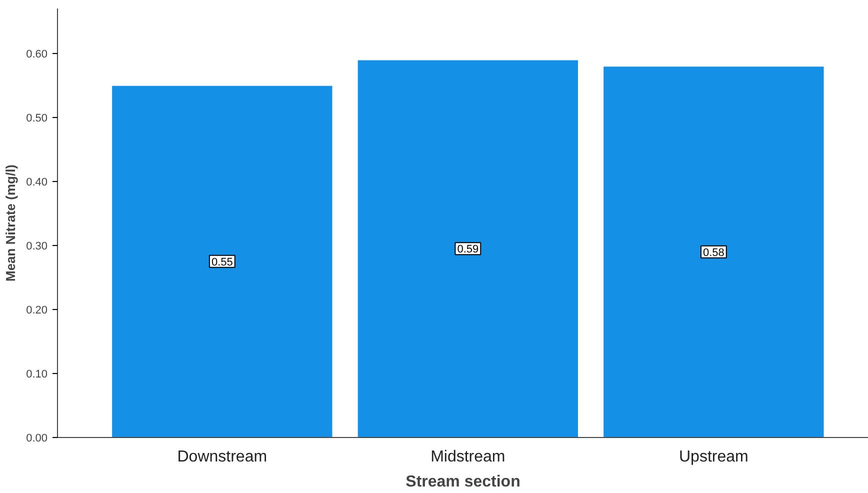 This screenshot has height=493, width=868. What do you see at coordinates (37, 246) in the screenshot?
I see `y-tick-label: 0.30` at bounding box center [37, 246].